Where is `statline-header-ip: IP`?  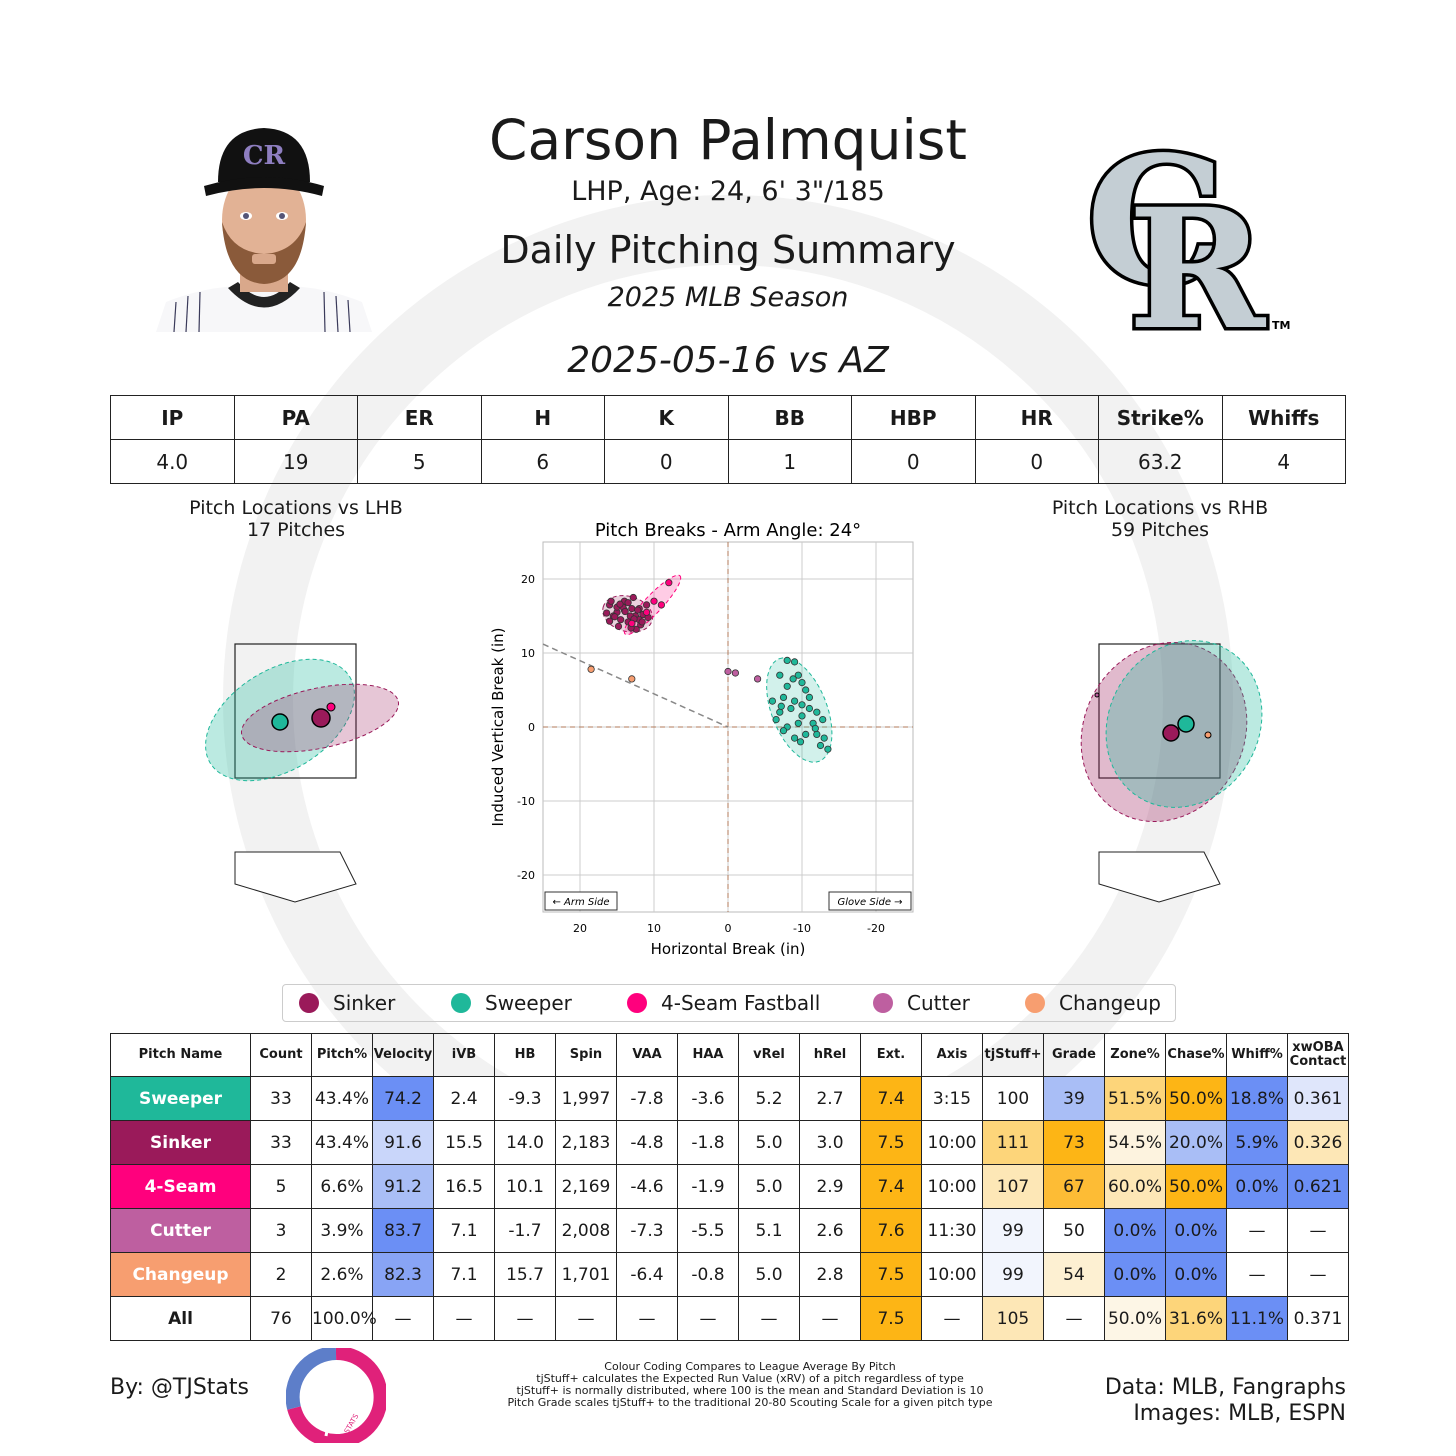 statline-header-ip: IP is located at coordinates (172, 417).